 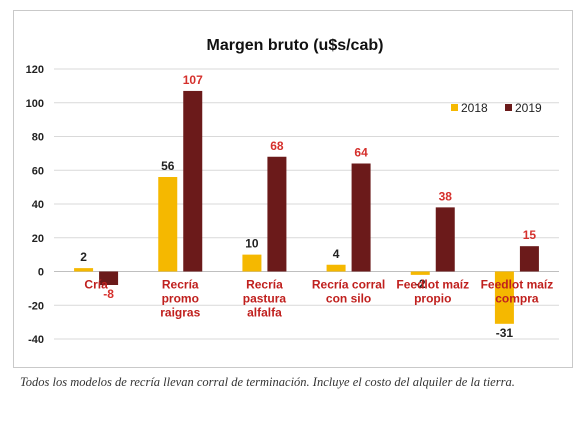 I want to click on data-label-2019: -8, so click(x=108, y=294).